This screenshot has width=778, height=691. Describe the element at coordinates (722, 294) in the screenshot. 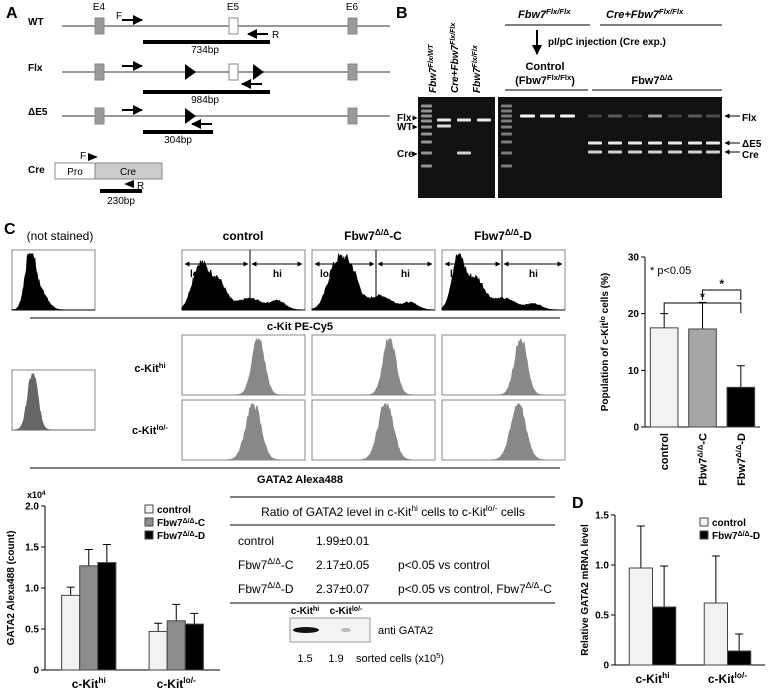

I see `significance-bracket` at that location.